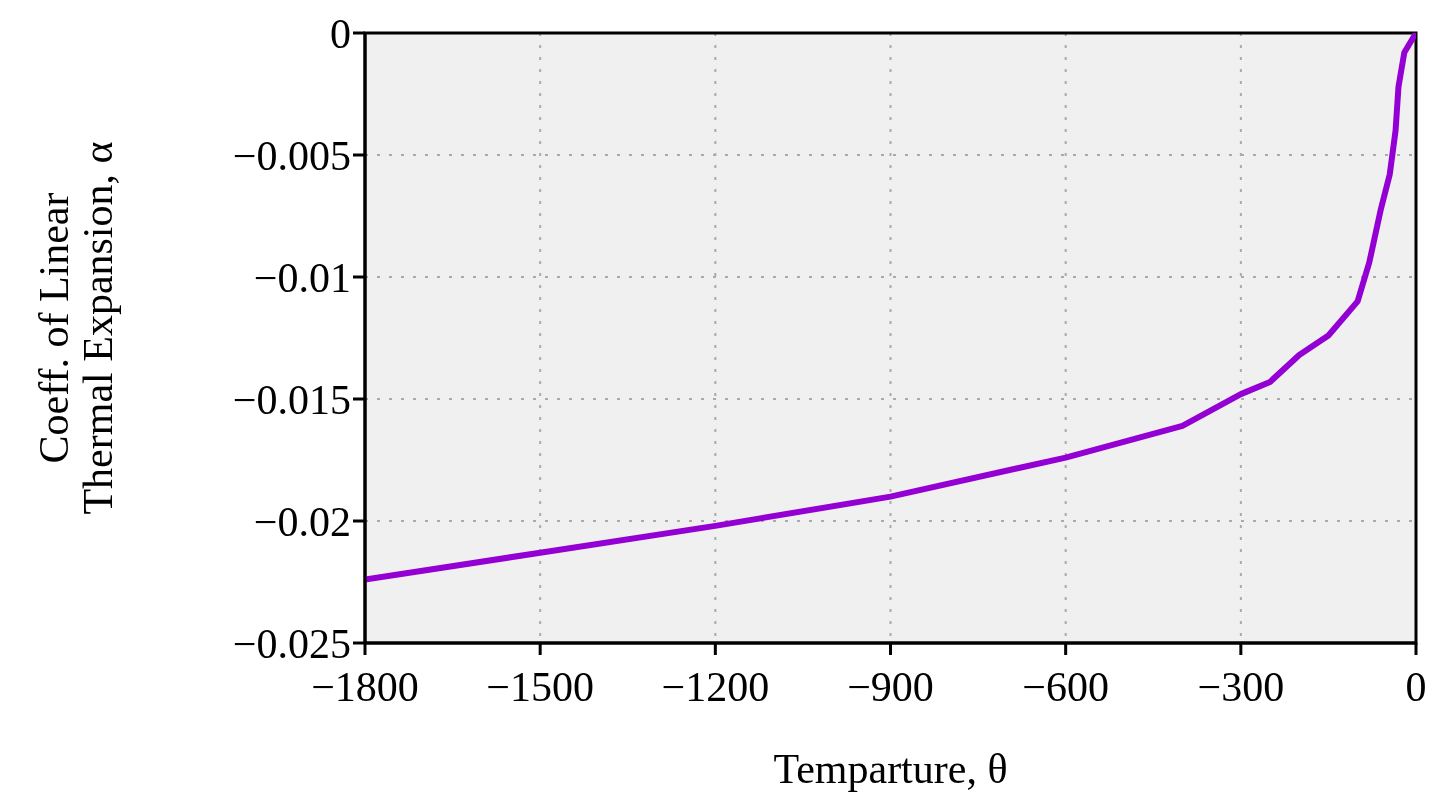 This screenshot has width=1433, height=796. Describe the element at coordinates (291, 399) in the screenshot. I see `y-tick-label: −0.015` at that location.